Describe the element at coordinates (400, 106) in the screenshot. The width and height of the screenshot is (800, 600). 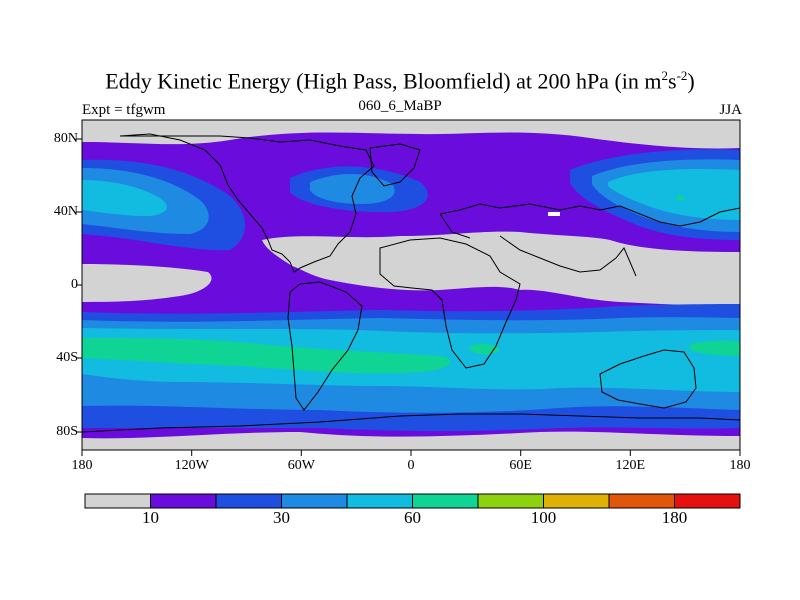
I see `run-label: 060_6_MaBP` at that location.